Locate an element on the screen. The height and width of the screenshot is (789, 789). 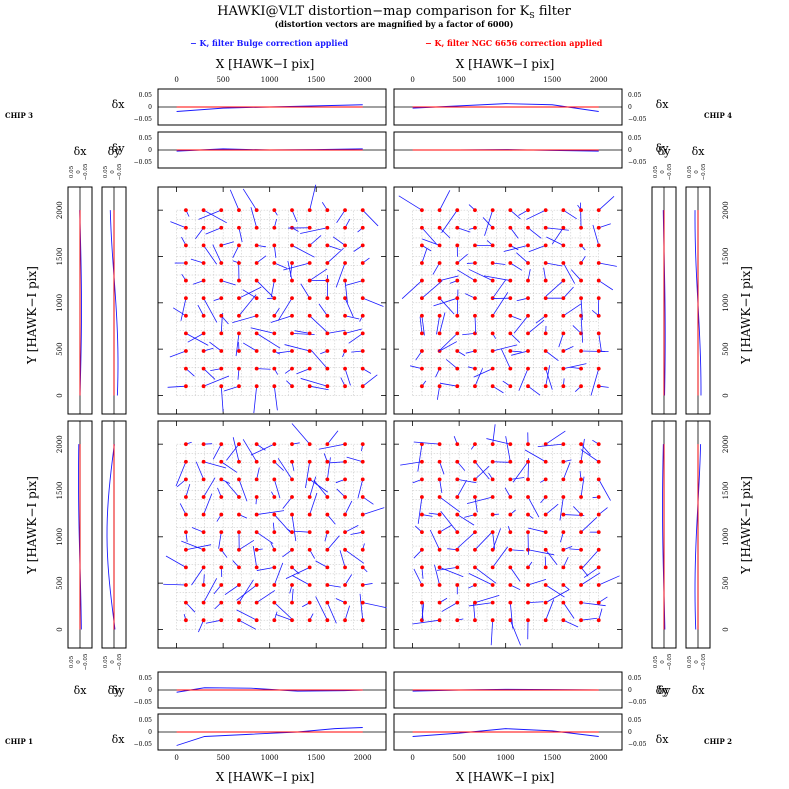
x-tick-label-top-left: 1000 is located at coordinates (270, 80).